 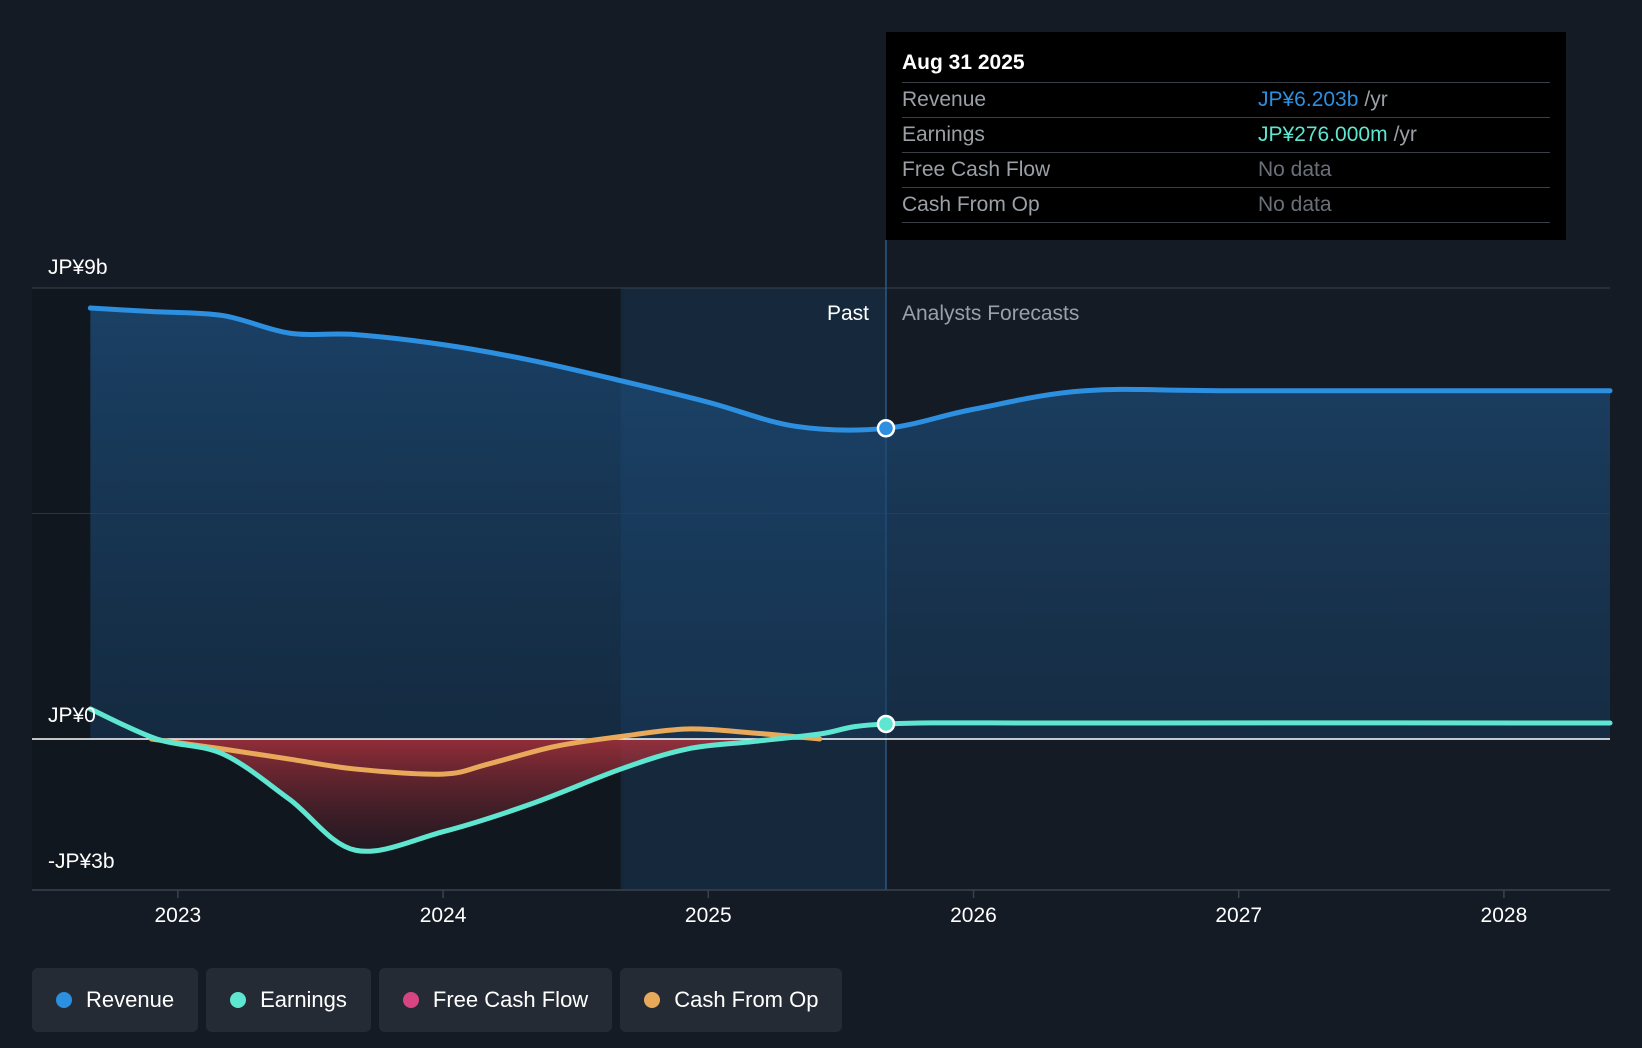 I want to click on y-tick-label: JP¥9b, so click(x=78, y=267).